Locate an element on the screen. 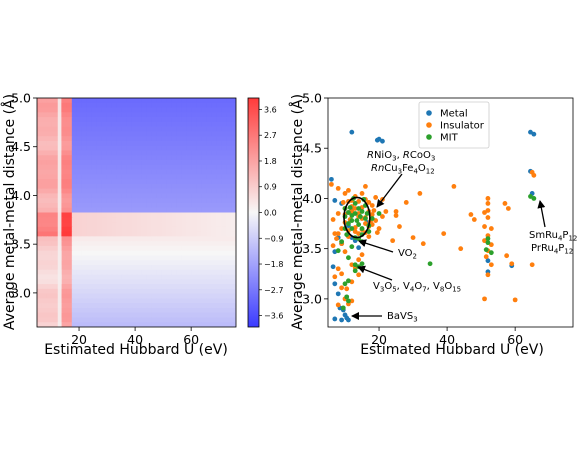 The width and height of the screenshot is (581, 449). colorbar-tick-label: −2.7 is located at coordinates (273, 290).